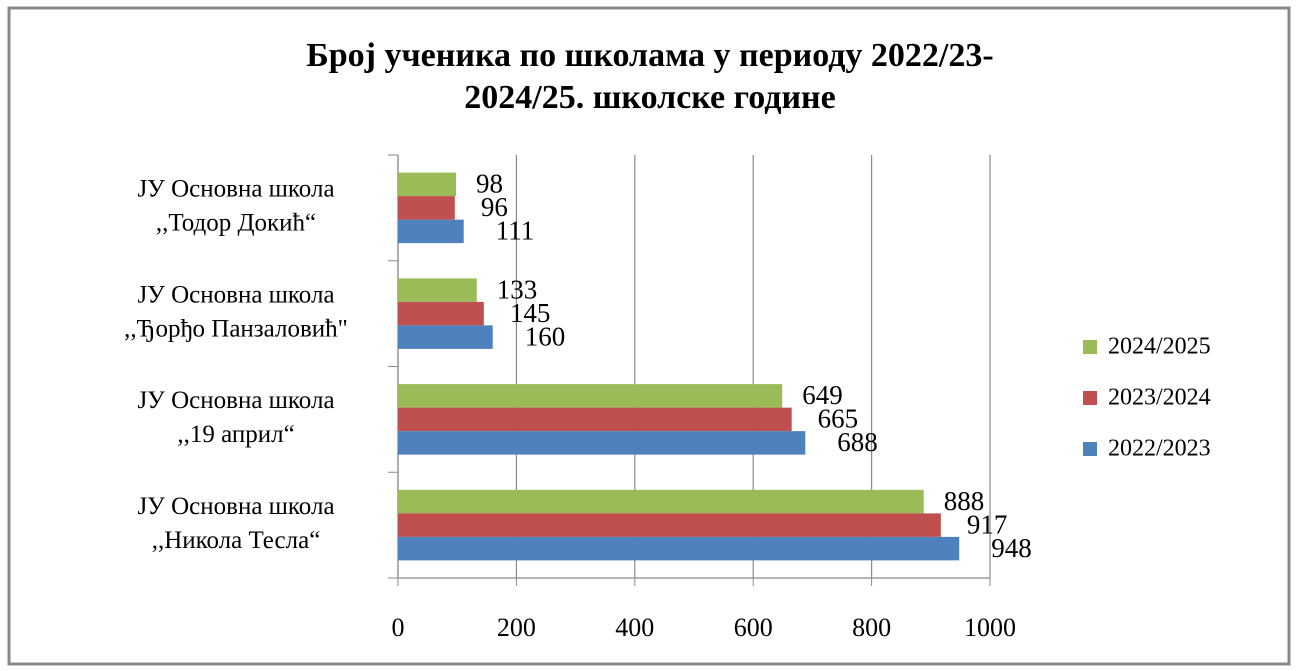  What do you see at coordinates (1011, 548) in the screenshot?
I see `value-label: 948` at bounding box center [1011, 548].